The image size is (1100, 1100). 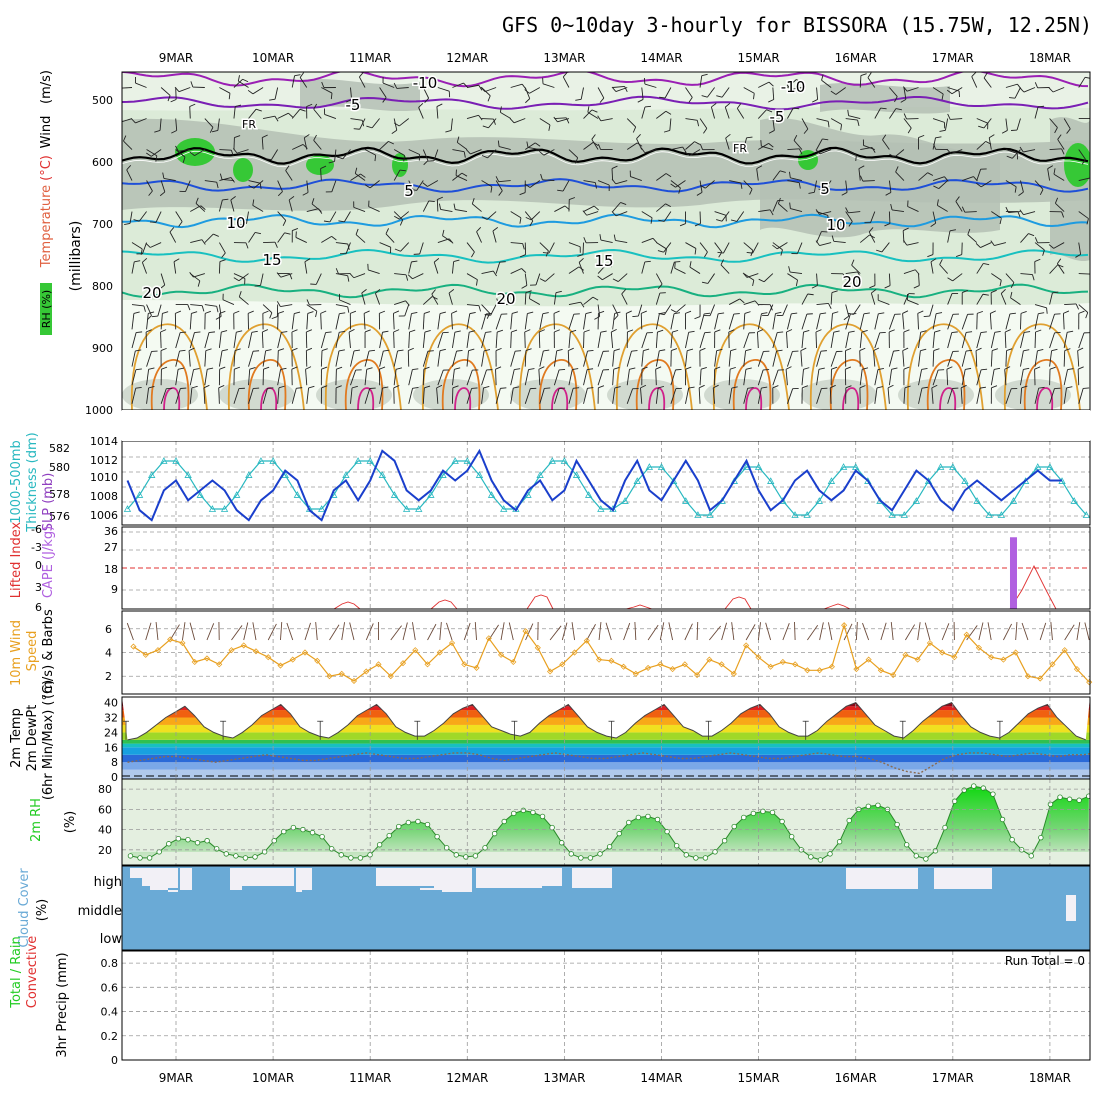 I want to click on isotherm-label: -10, so click(x=793, y=87).